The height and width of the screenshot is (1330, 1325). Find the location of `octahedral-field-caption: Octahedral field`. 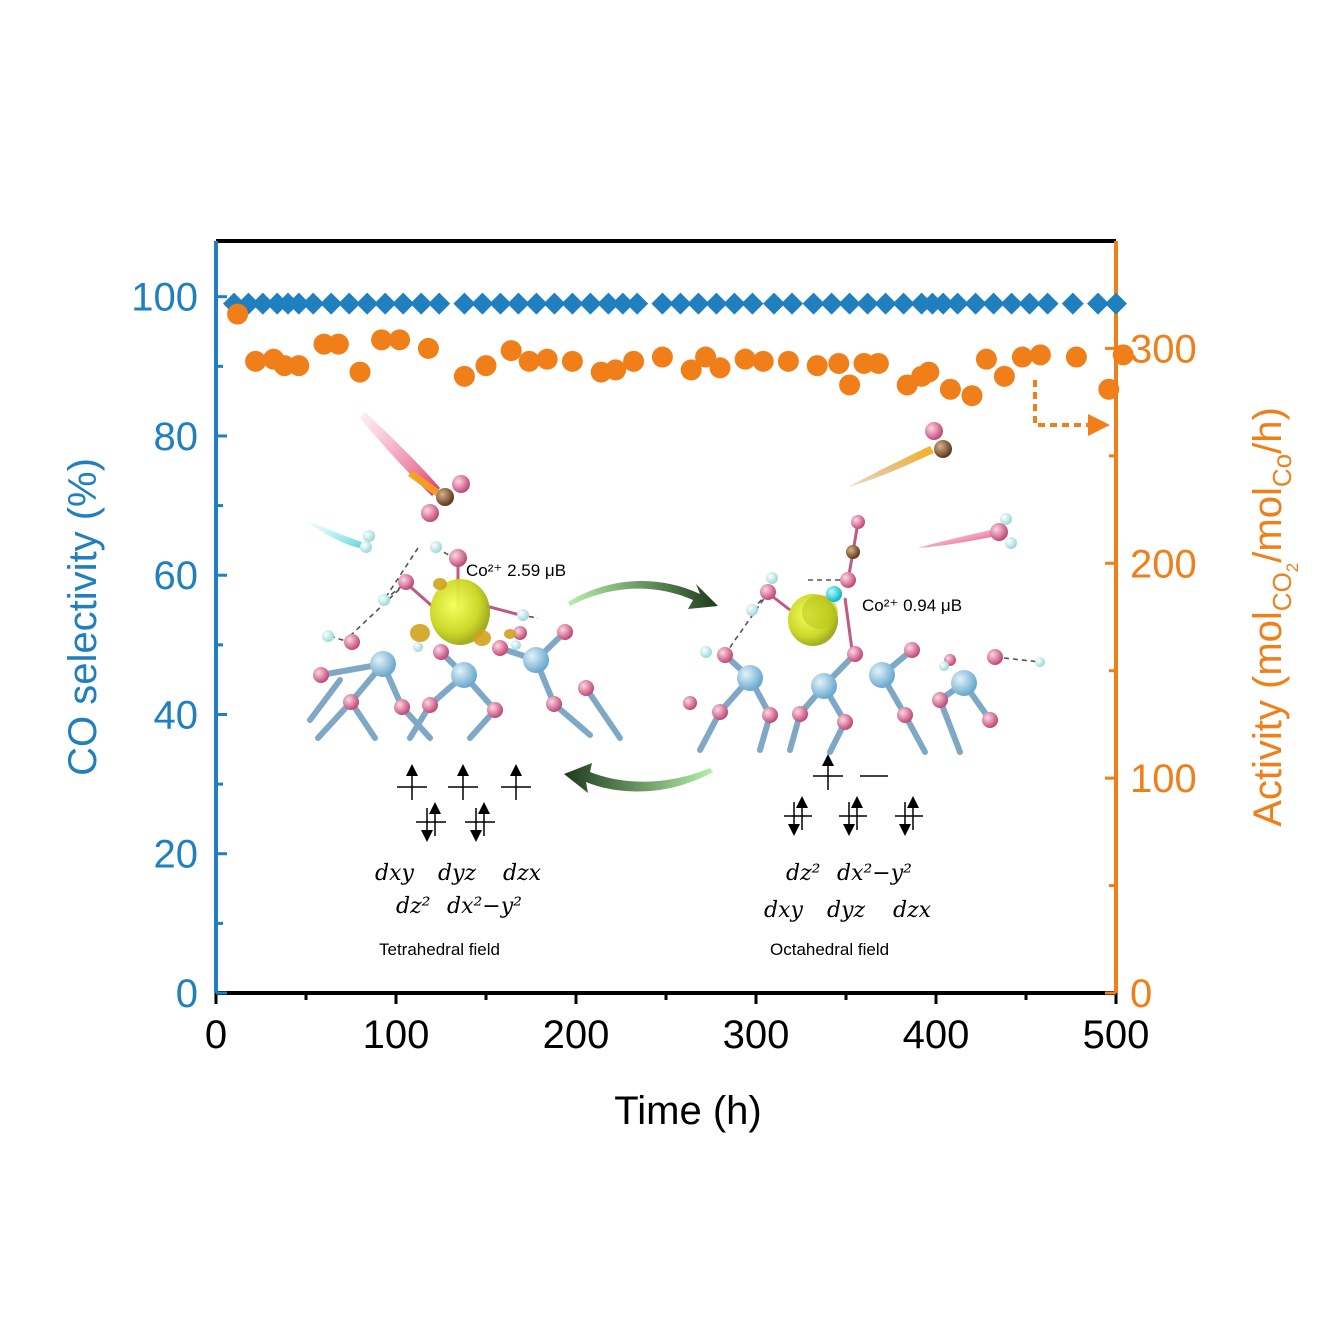

octahedral-field-caption: Octahedral field is located at coordinates (829, 949).